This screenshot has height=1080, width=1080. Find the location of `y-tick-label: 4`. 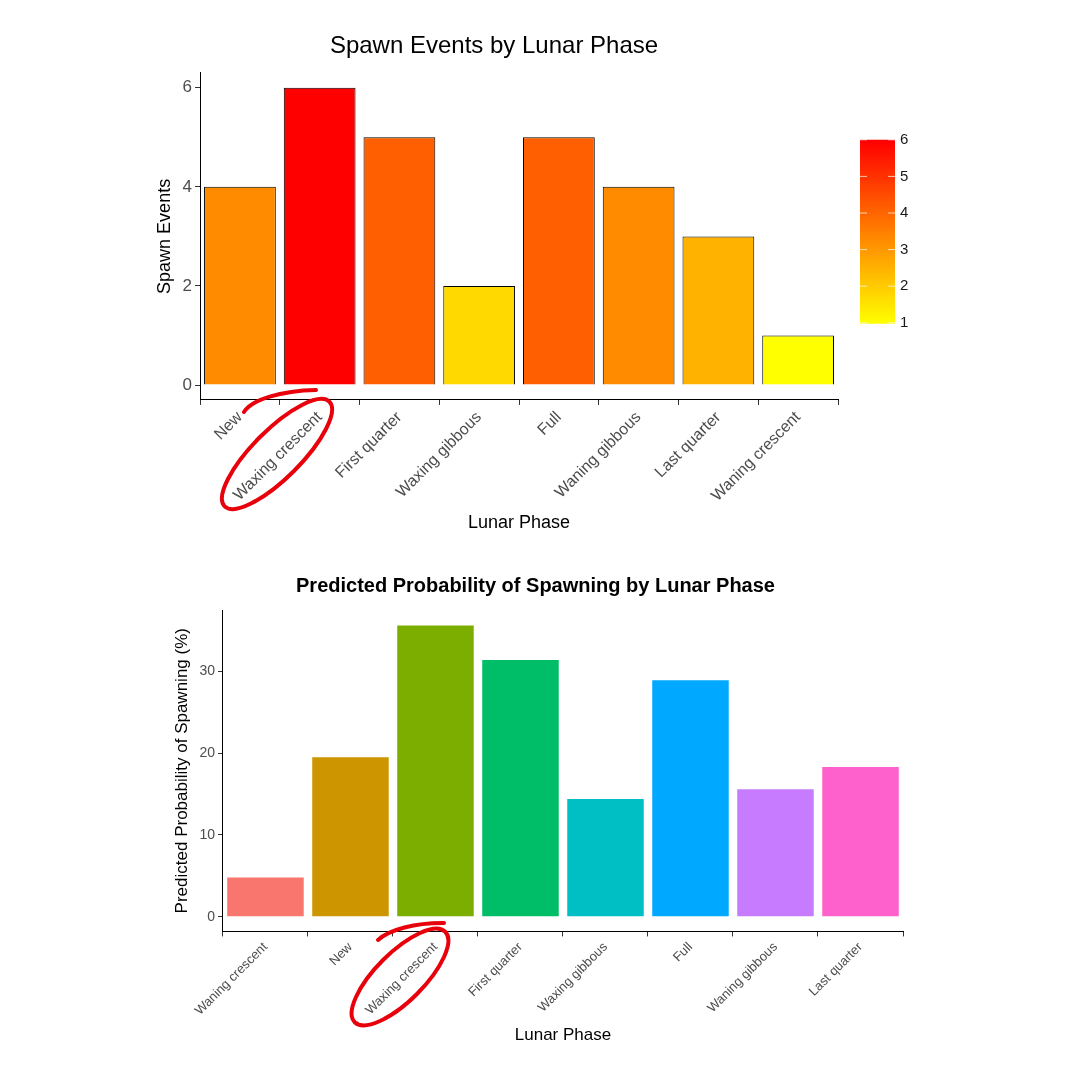

y-tick-label: 4 is located at coordinates (187, 186).